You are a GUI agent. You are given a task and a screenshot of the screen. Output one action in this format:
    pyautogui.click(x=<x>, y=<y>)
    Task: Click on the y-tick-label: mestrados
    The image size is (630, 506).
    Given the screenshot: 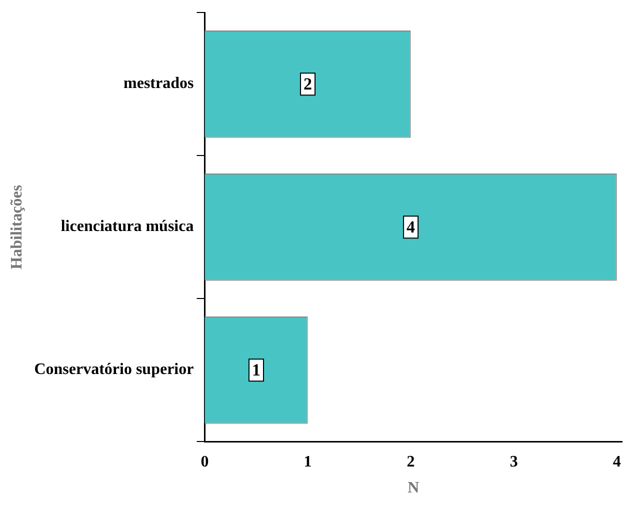 What is the action you would take?
    pyautogui.click(x=159, y=83)
    